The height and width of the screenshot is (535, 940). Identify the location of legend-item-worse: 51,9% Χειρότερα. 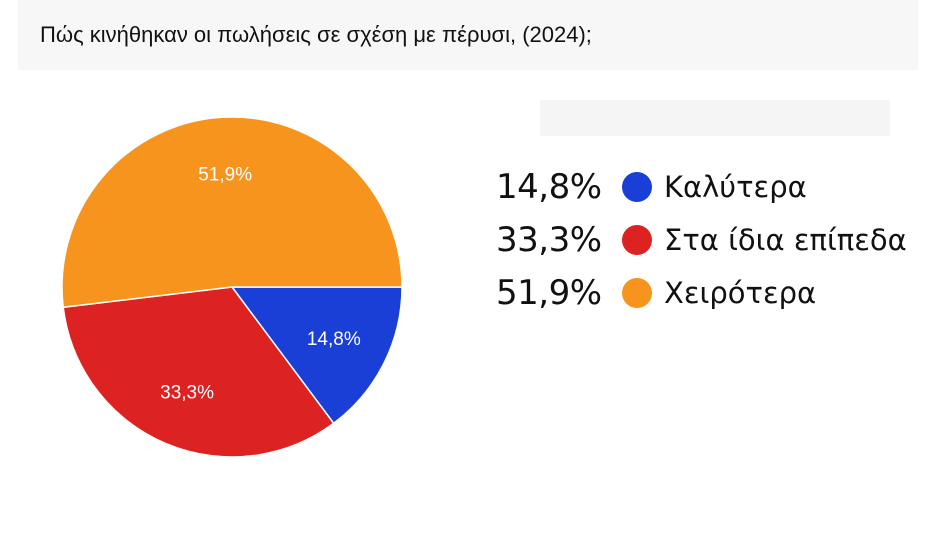
(701, 292).